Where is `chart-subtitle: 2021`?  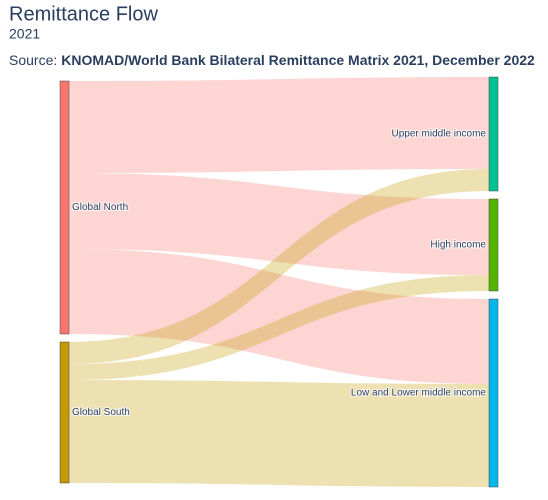
chart-subtitle: 2021 is located at coordinates (24, 34).